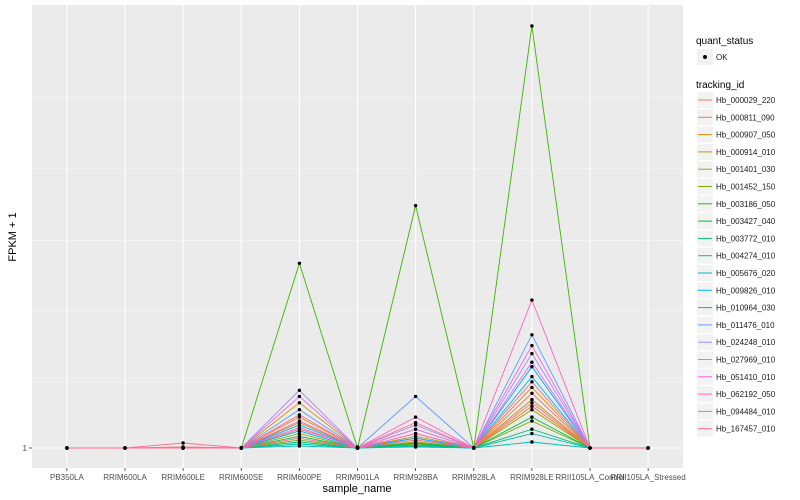 The width and height of the screenshot is (800, 500). I want to click on legend-label: Hb_004274_010, so click(746, 256).